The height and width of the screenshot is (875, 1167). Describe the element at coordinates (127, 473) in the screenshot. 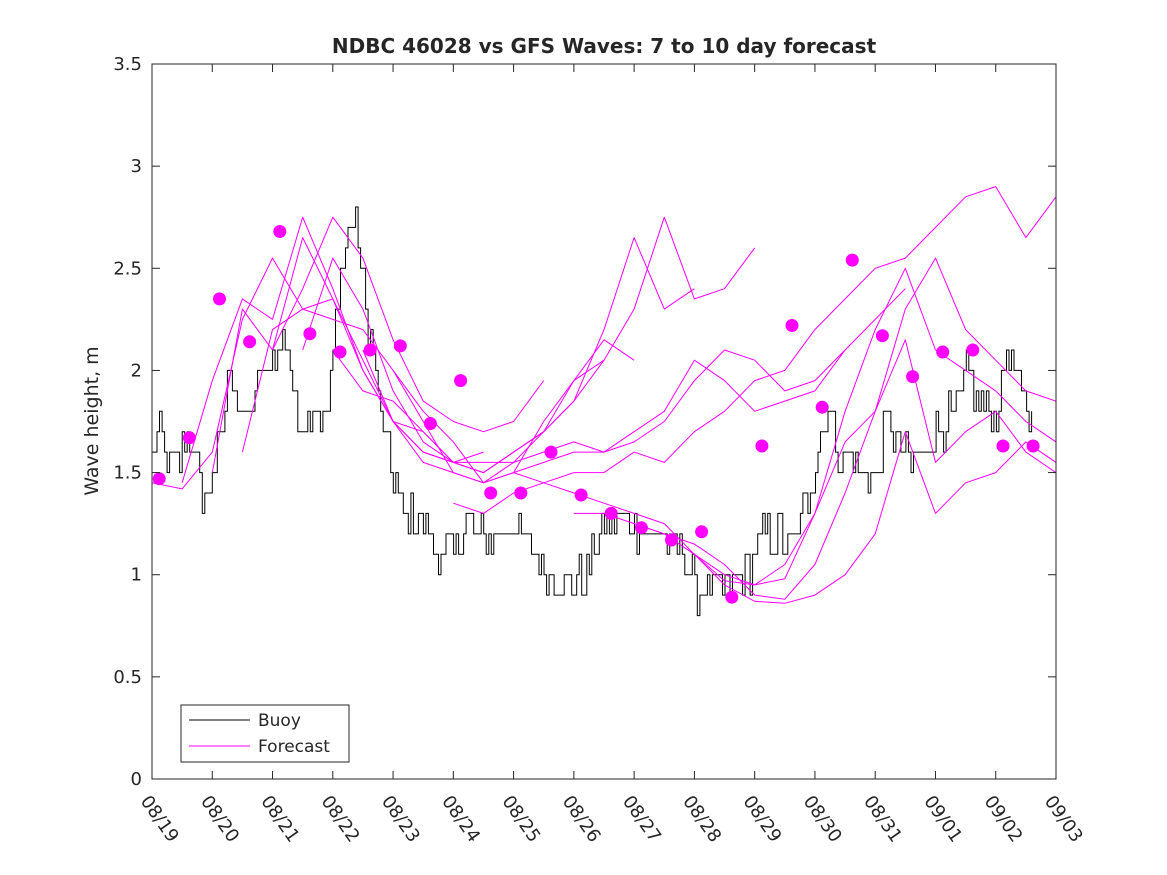

I see `y-tick-label: 1.5` at that location.